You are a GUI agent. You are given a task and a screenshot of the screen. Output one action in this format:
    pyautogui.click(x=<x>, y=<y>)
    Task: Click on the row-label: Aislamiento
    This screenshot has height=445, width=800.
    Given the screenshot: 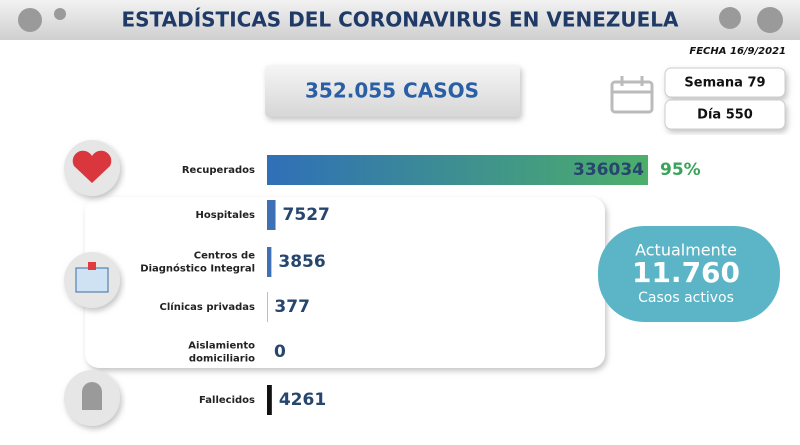 What is the action you would take?
    pyautogui.click(x=221, y=346)
    